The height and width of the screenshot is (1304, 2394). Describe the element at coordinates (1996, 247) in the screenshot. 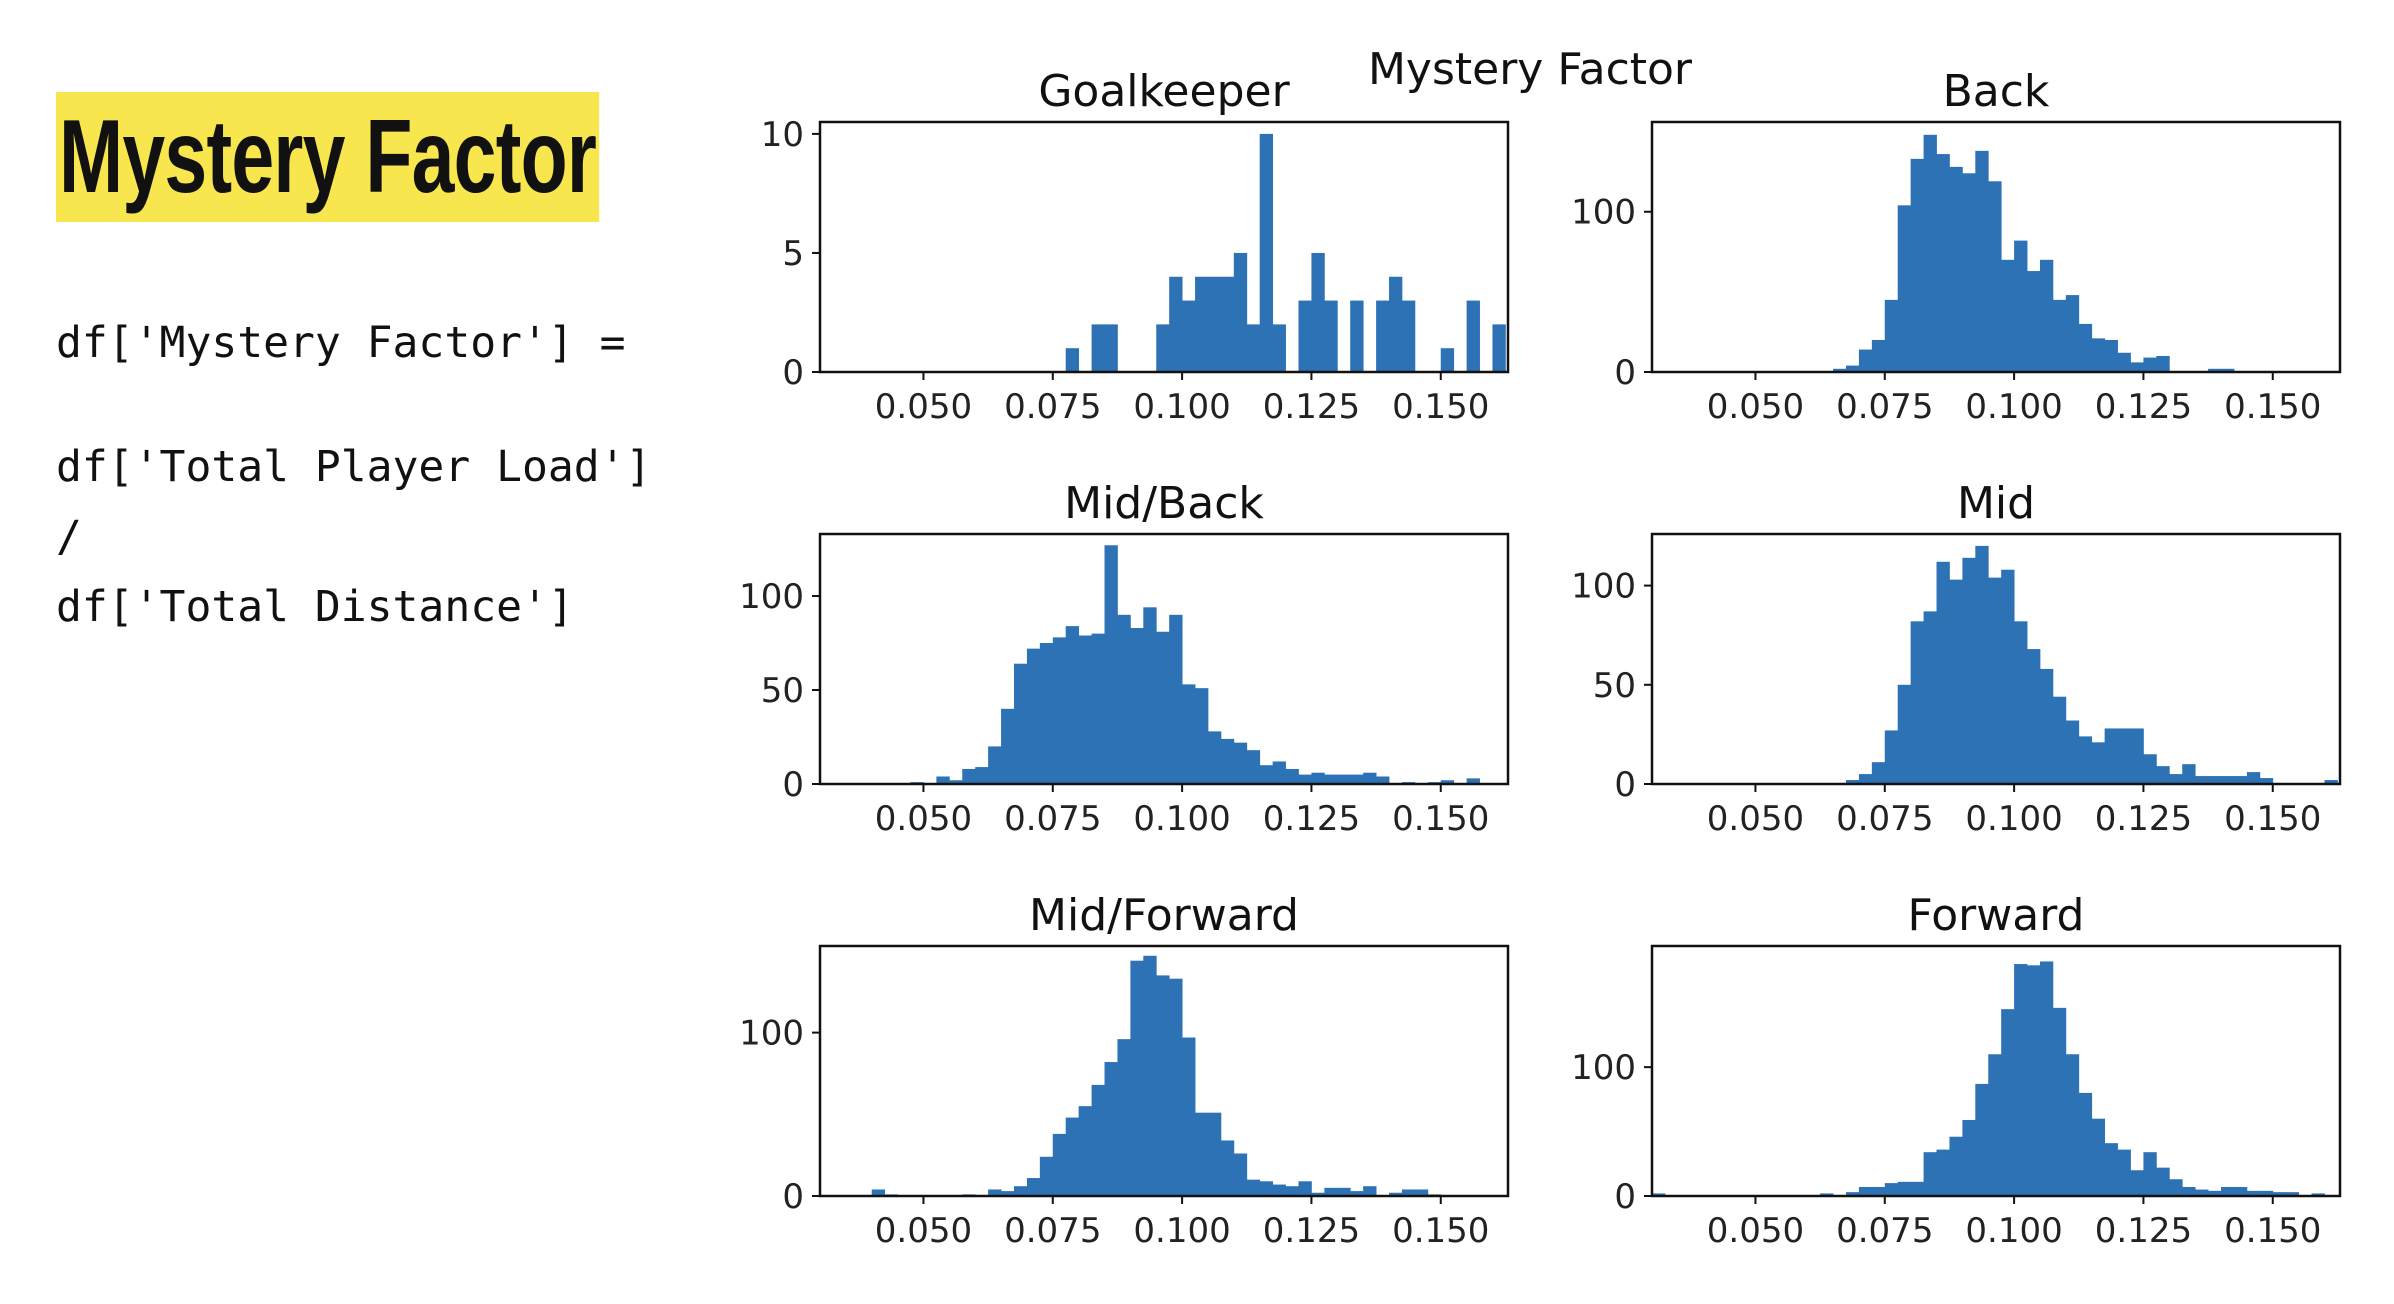

I see `back-axes-frame` at that location.